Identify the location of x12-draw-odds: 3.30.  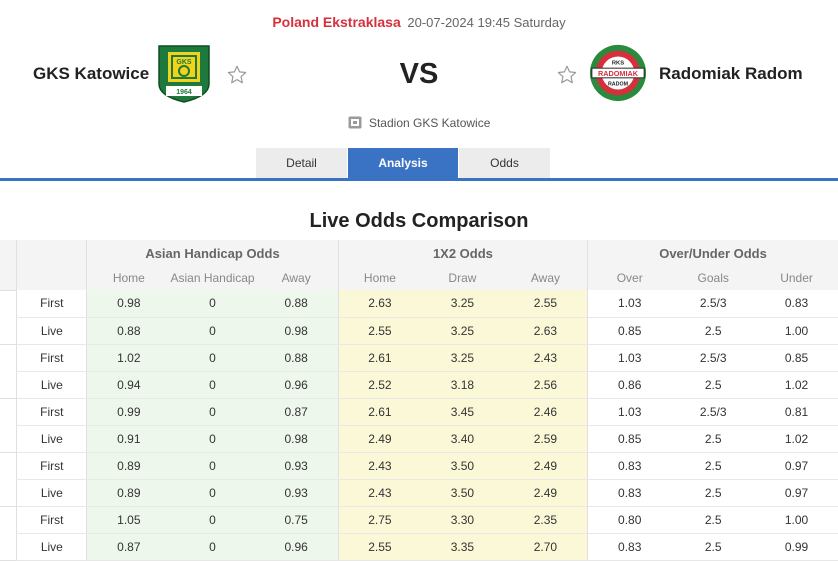
(462, 520).